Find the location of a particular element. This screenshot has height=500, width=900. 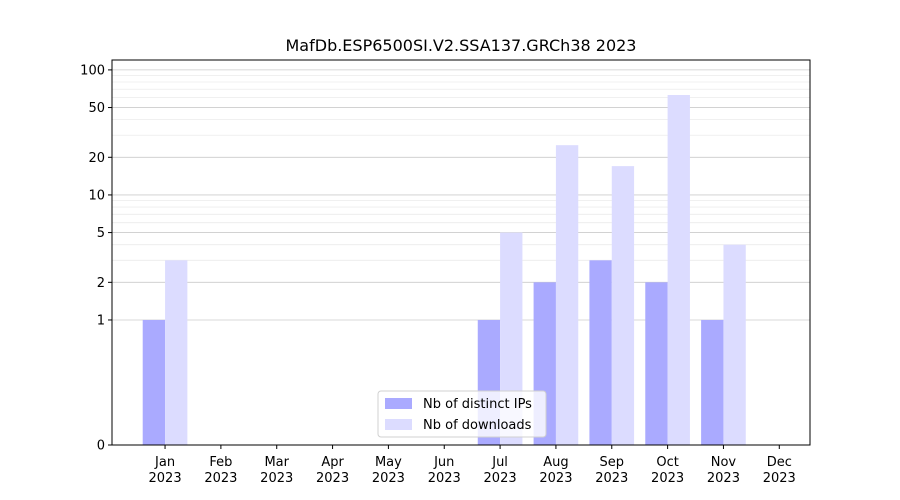

legend-label: Nb of downloads is located at coordinates (477, 425).